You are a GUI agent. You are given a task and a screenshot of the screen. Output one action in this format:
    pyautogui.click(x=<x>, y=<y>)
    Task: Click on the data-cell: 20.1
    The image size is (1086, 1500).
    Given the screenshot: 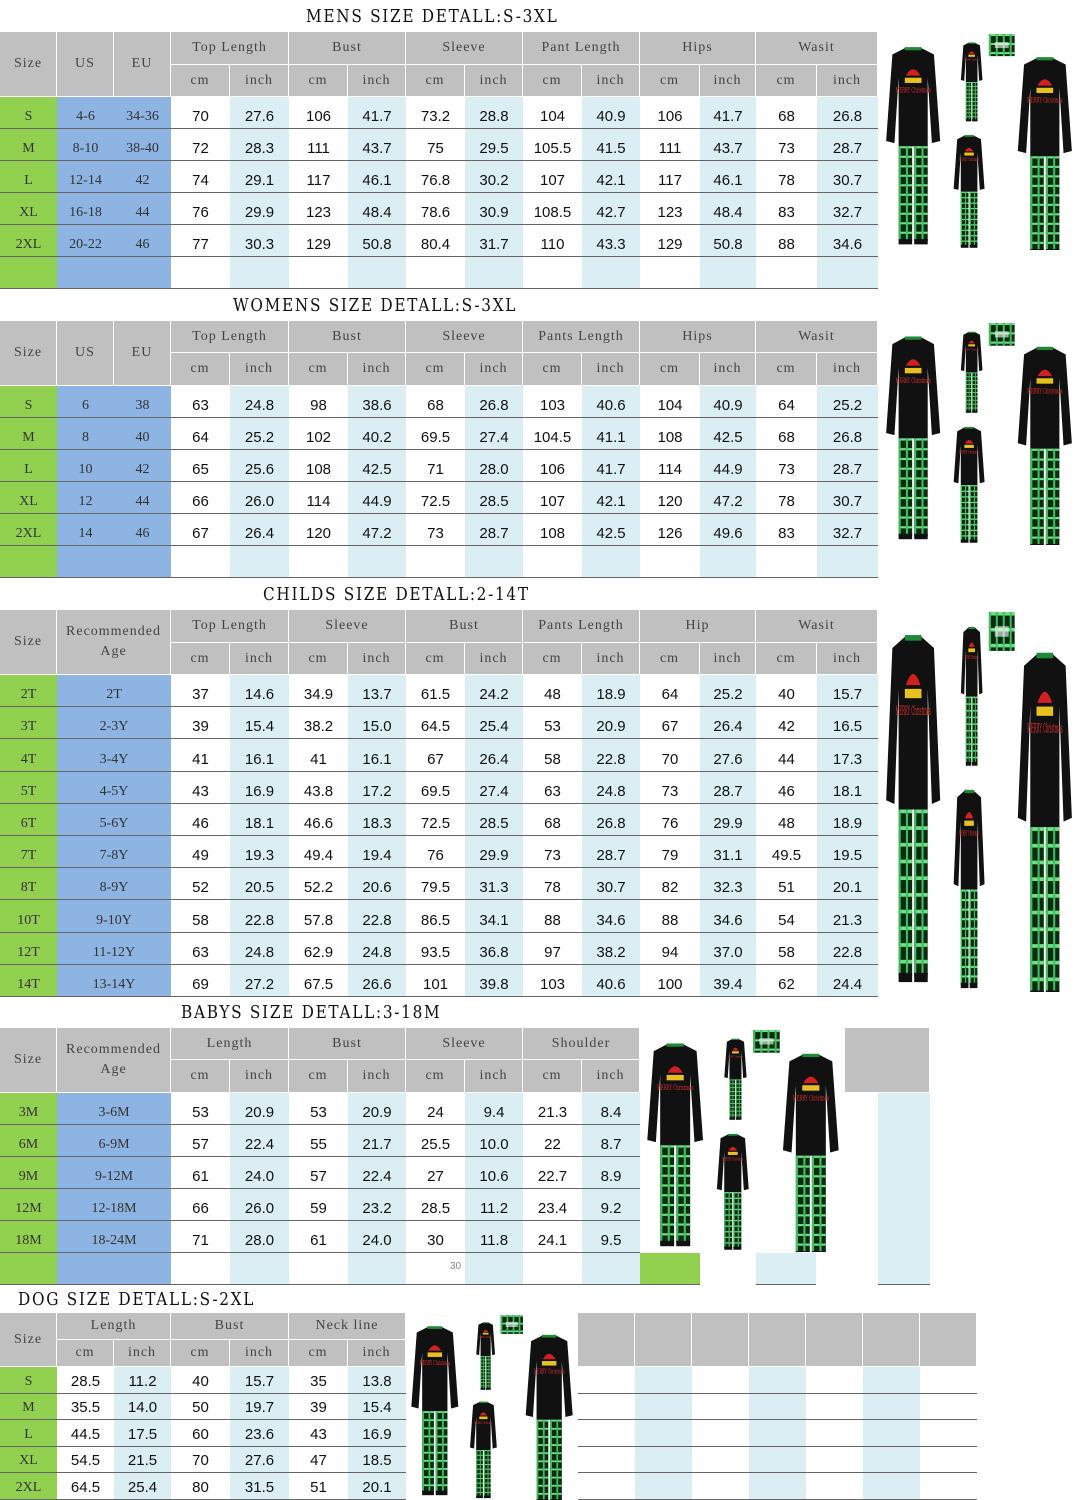 What is the action you would take?
    pyautogui.click(x=847, y=884)
    